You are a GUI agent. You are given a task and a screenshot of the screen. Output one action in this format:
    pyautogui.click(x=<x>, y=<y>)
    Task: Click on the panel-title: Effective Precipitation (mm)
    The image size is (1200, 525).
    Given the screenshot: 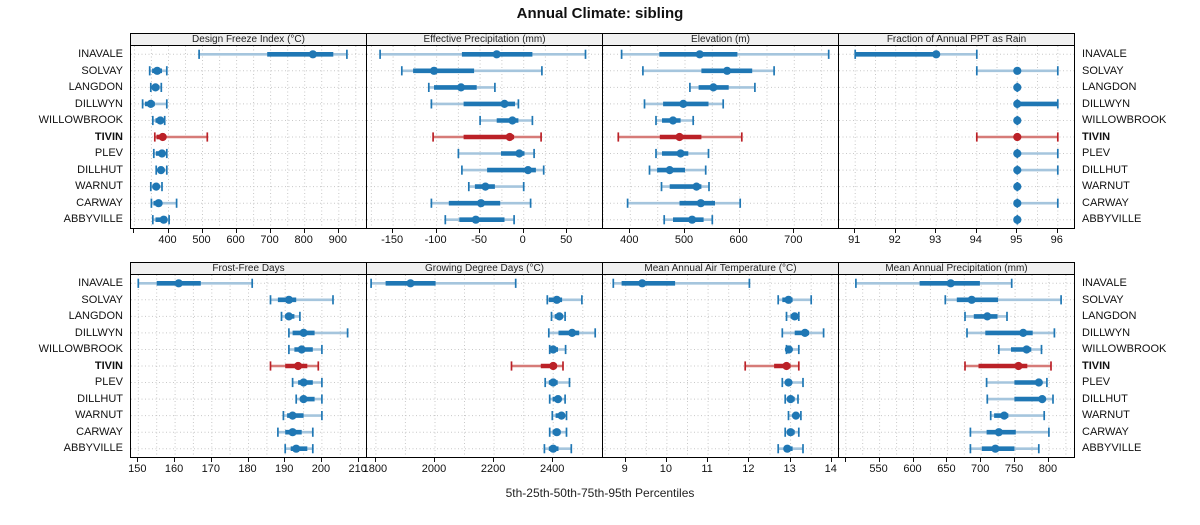 What is the action you would take?
    pyautogui.click(x=484, y=39)
    